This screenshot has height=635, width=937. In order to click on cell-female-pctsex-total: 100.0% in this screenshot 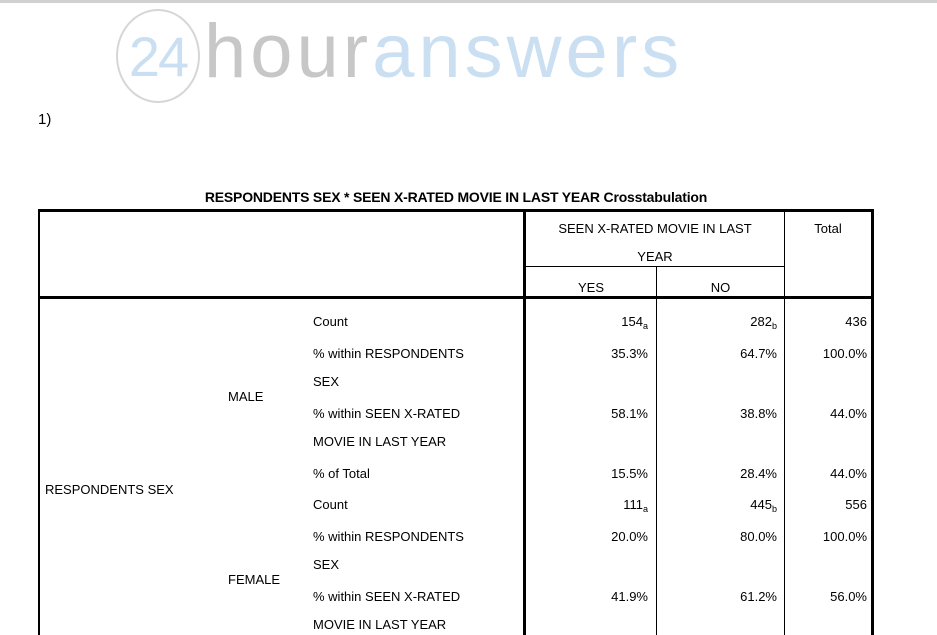, I will do `click(844, 536)`.